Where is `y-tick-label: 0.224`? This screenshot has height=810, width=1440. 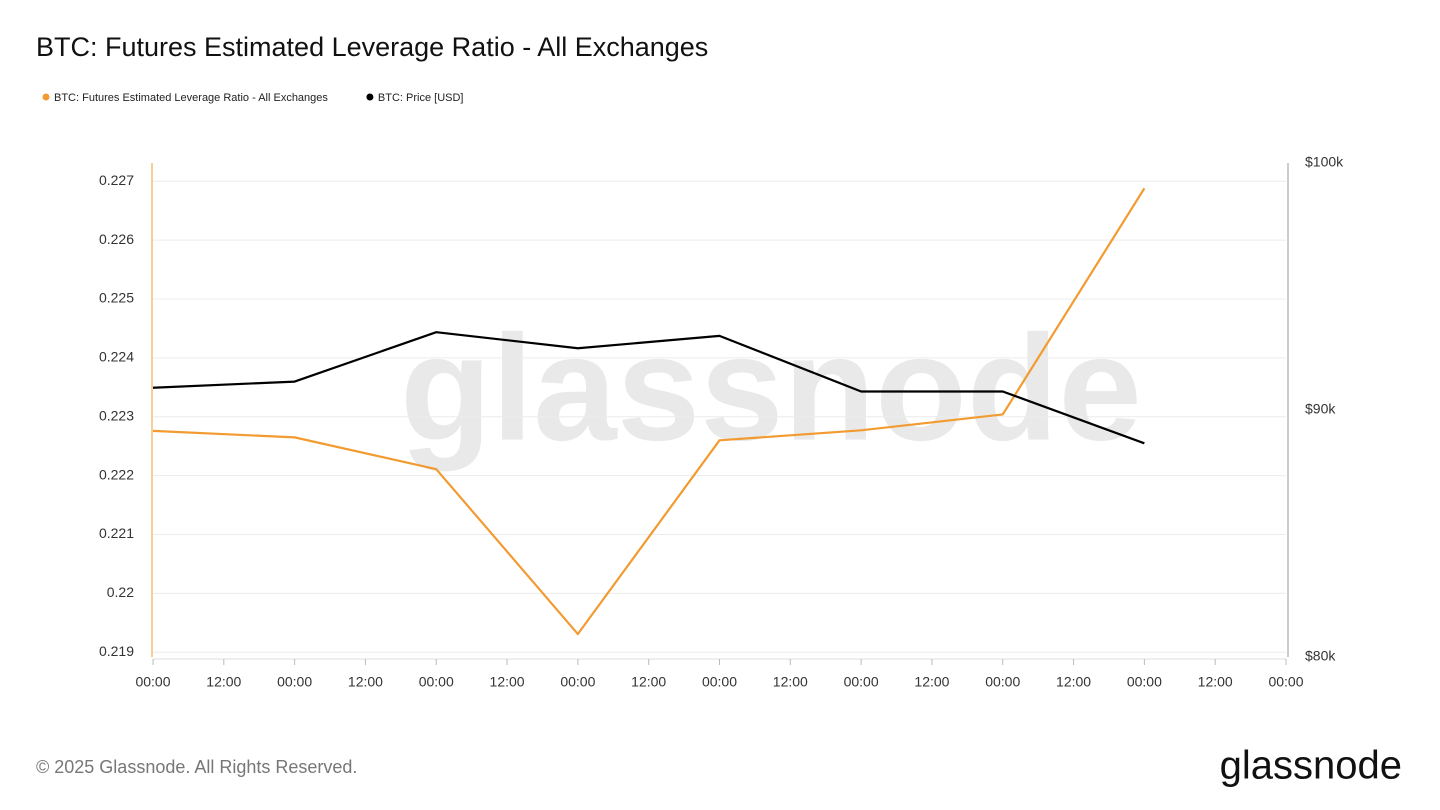 y-tick-label: 0.224 is located at coordinates (116, 357).